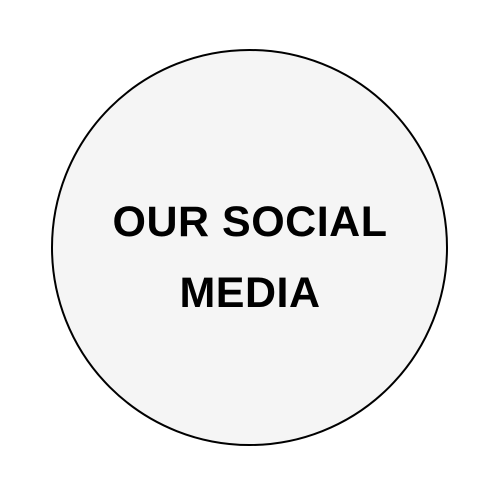 The height and width of the screenshot is (500, 500). What do you see at coordinates (250, 222) in the screenshot?
I see `headline-line-1: OUR SOCIAL` at bounding box center [250, 222].